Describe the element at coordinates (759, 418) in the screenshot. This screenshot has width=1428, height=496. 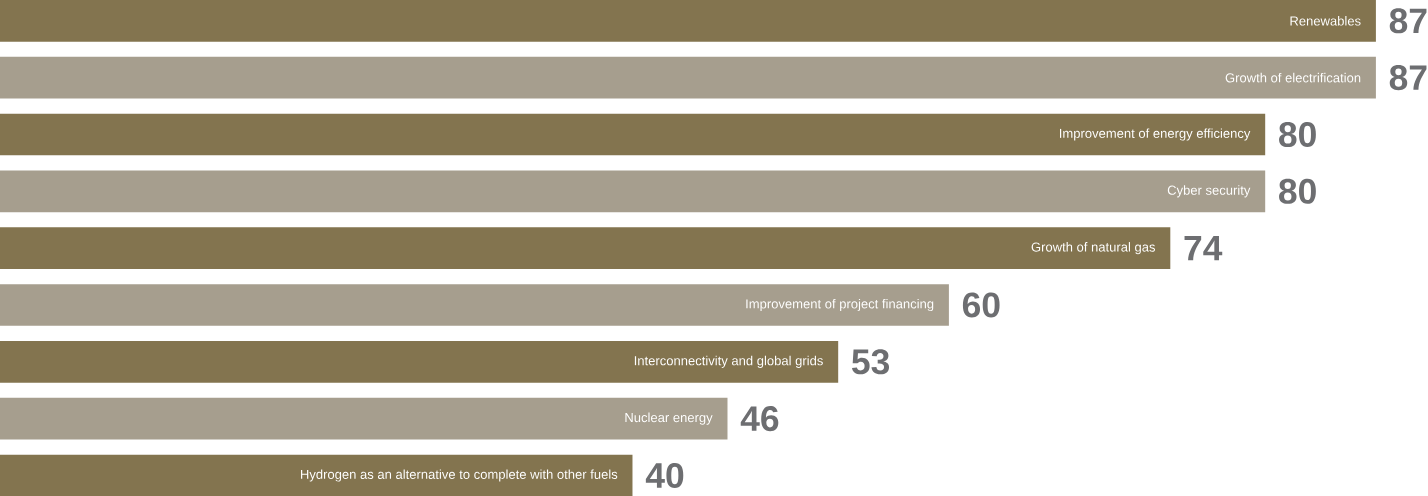
I see `data-label: 46` at that location.